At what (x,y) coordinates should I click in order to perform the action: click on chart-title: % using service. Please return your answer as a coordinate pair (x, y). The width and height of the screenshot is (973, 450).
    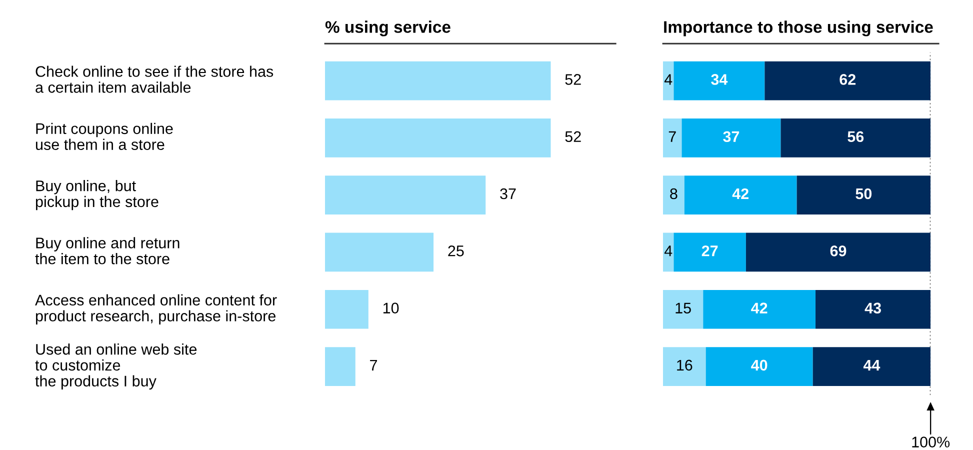
    Looking at the image, I should click on (387, 28).